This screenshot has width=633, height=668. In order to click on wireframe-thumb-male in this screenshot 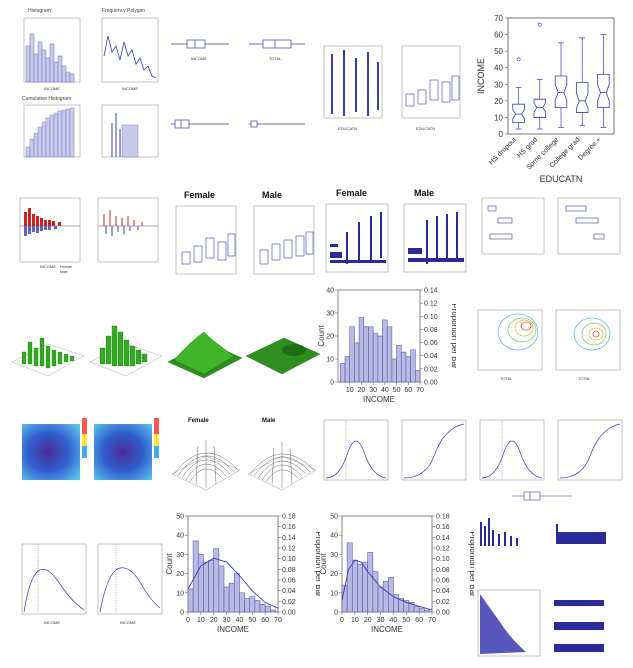, I will do `click(282, 466)`.